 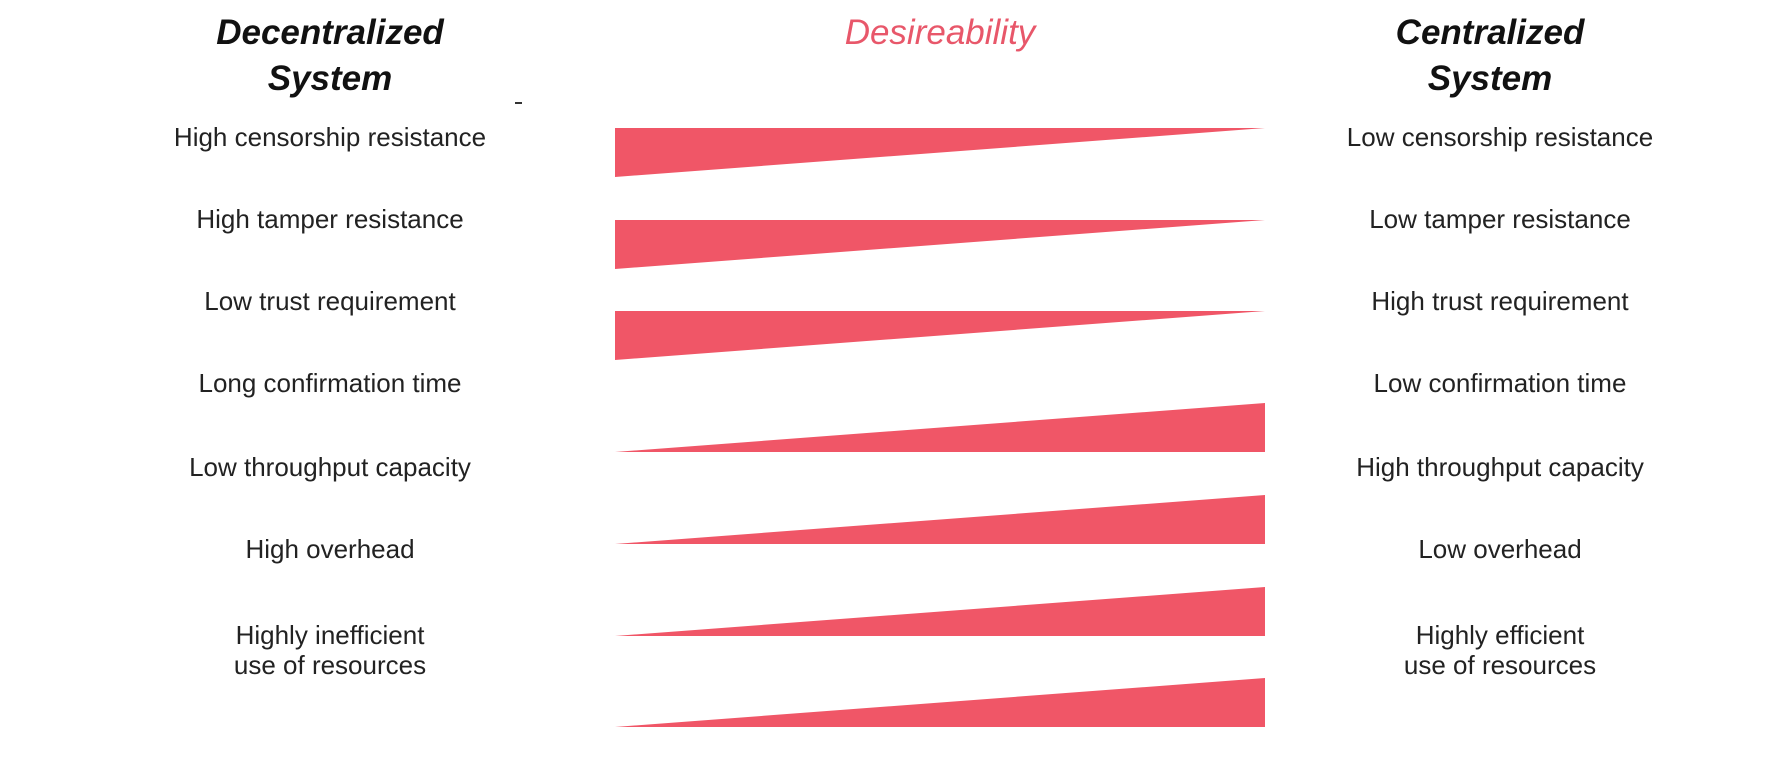 I want to click on left-attribute-label: Low trust requirement, so click(x=330, y=301).